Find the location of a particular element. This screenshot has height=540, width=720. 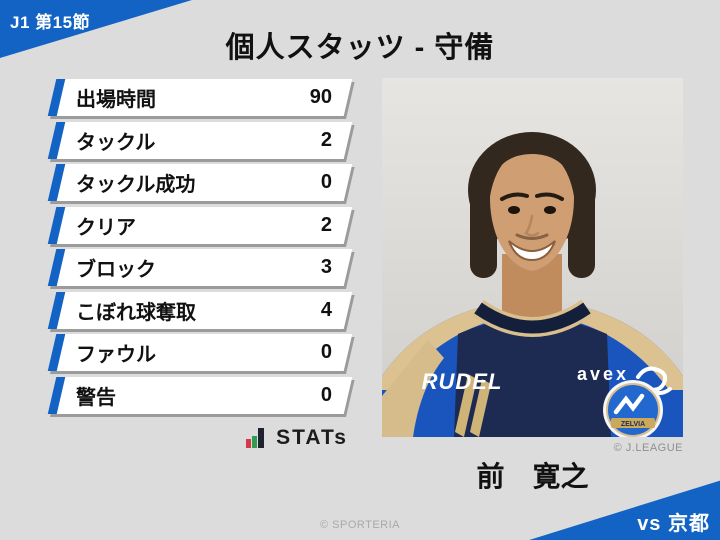

opponent-label: vs 京都 is located at coordinates (673, 524).